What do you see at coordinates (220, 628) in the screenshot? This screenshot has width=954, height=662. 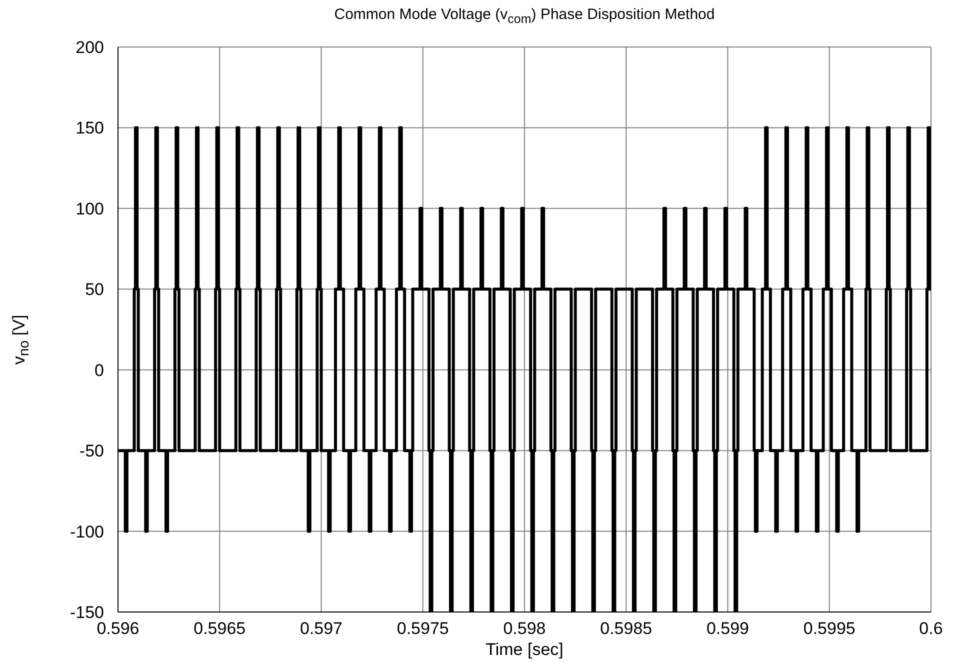 I see `x-tick-label: 0.5965` at bounding box center [220, 628].